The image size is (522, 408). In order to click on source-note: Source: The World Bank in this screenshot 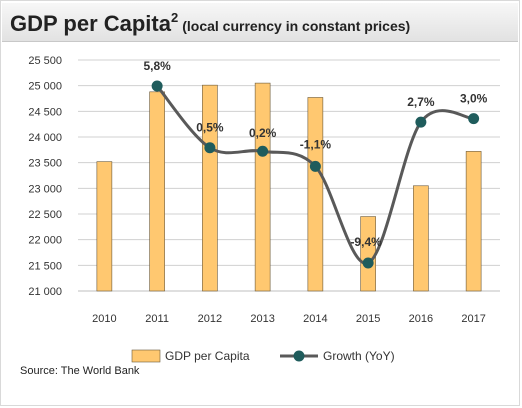, I will do `click(80, 371)`.